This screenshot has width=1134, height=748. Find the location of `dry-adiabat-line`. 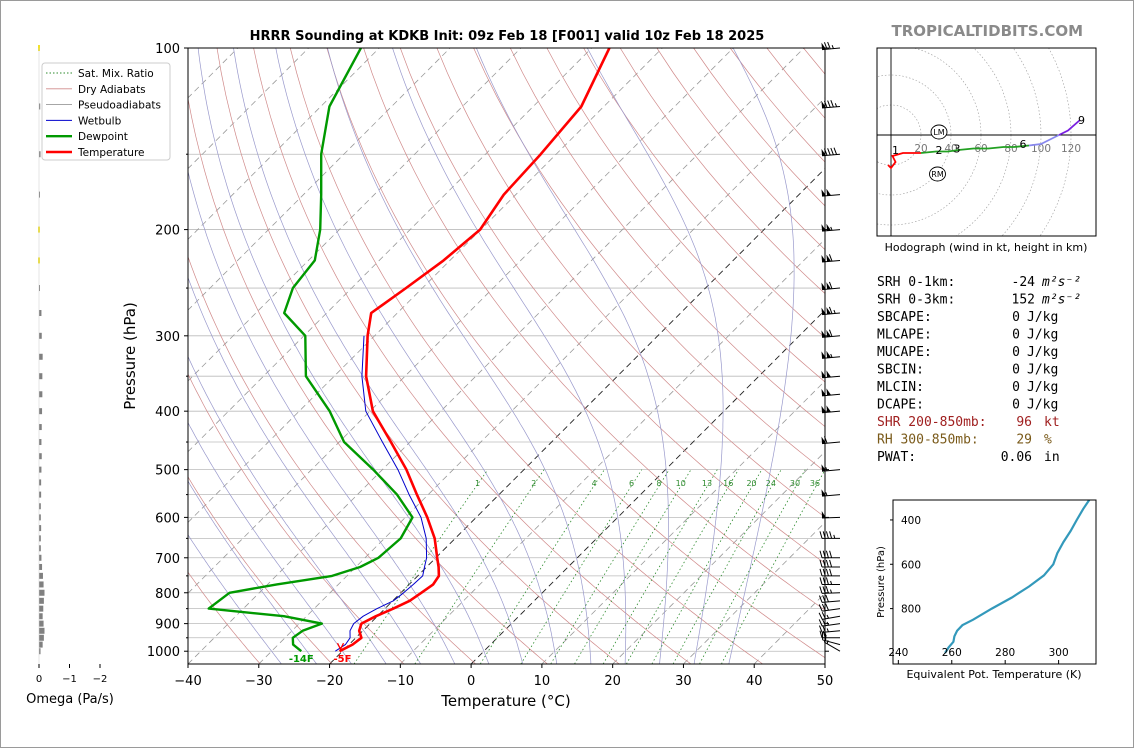

dry-adiabat-line is located at coordinates (685, 215).